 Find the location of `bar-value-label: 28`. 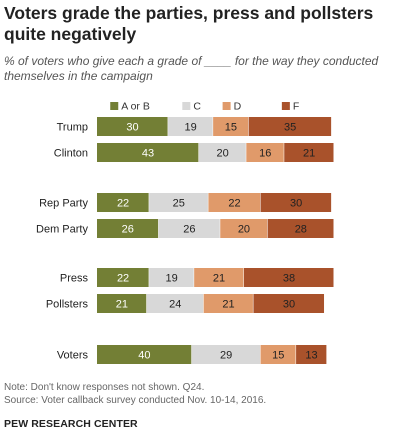

bar-value-label: 28 is located at coordinates (301, 230).